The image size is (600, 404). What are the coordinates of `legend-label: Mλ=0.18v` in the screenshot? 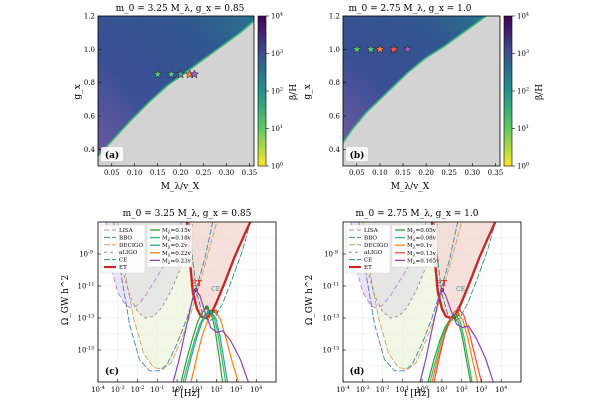 It's located at (177, 240).